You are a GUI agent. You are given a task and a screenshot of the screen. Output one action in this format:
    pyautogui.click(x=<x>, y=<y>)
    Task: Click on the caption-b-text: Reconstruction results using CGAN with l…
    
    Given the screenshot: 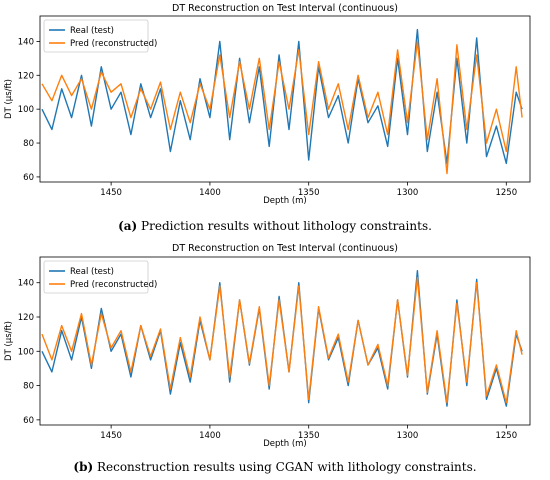 What is the action you would take?
    pyautogui.click(x=284, y=467)
    